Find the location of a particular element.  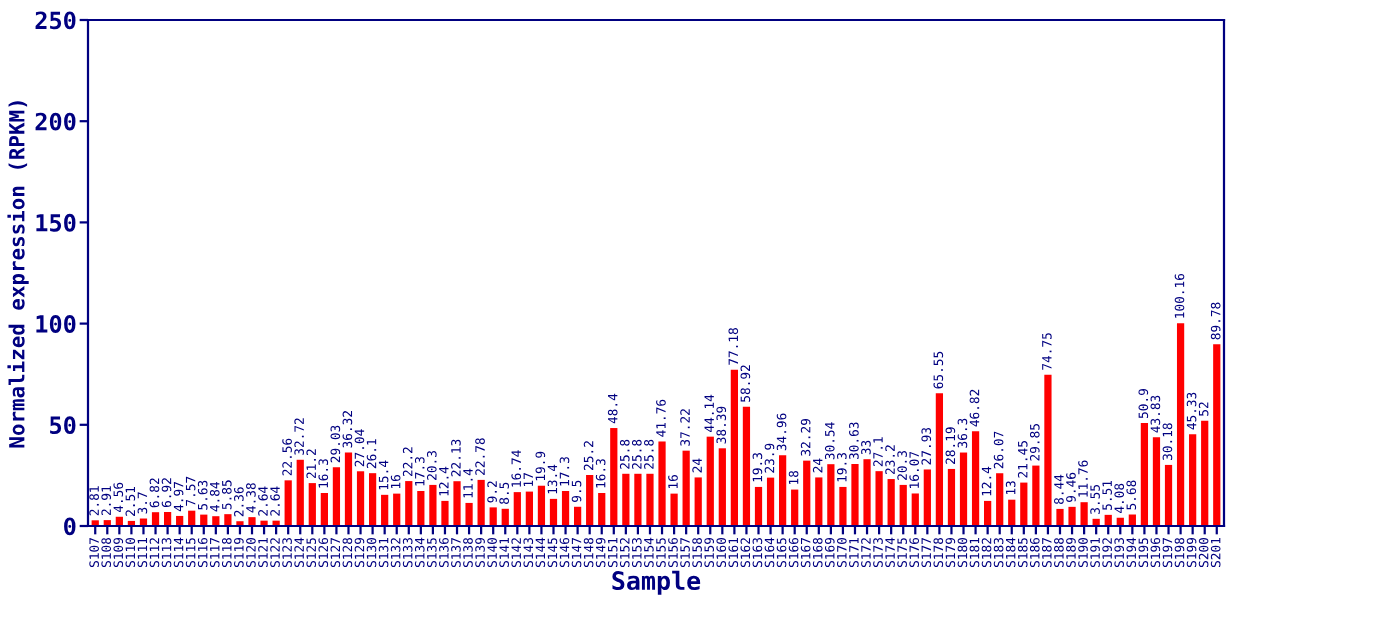

y-tick-label: 50 is located at coordinates (63, 425).